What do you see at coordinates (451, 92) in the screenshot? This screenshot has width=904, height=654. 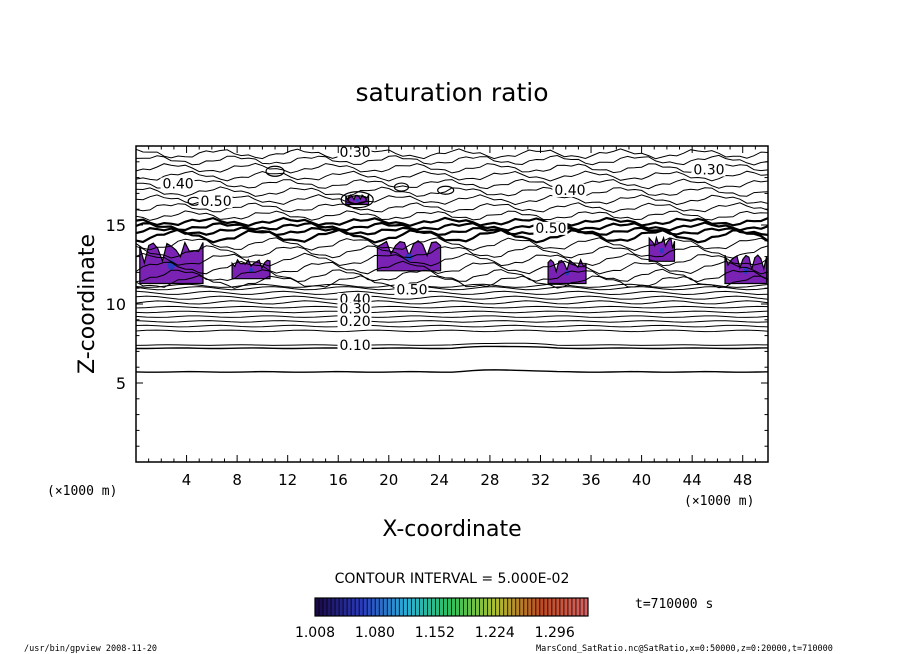 I see `chart-title: saturation ratio` at bounding box center [451, 92].